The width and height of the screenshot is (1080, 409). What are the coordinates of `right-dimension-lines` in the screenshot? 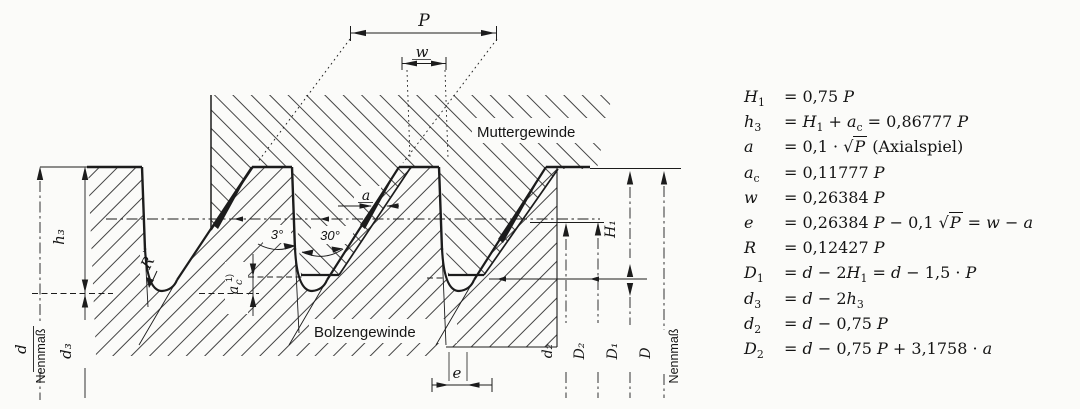 It's located at (615, 292).